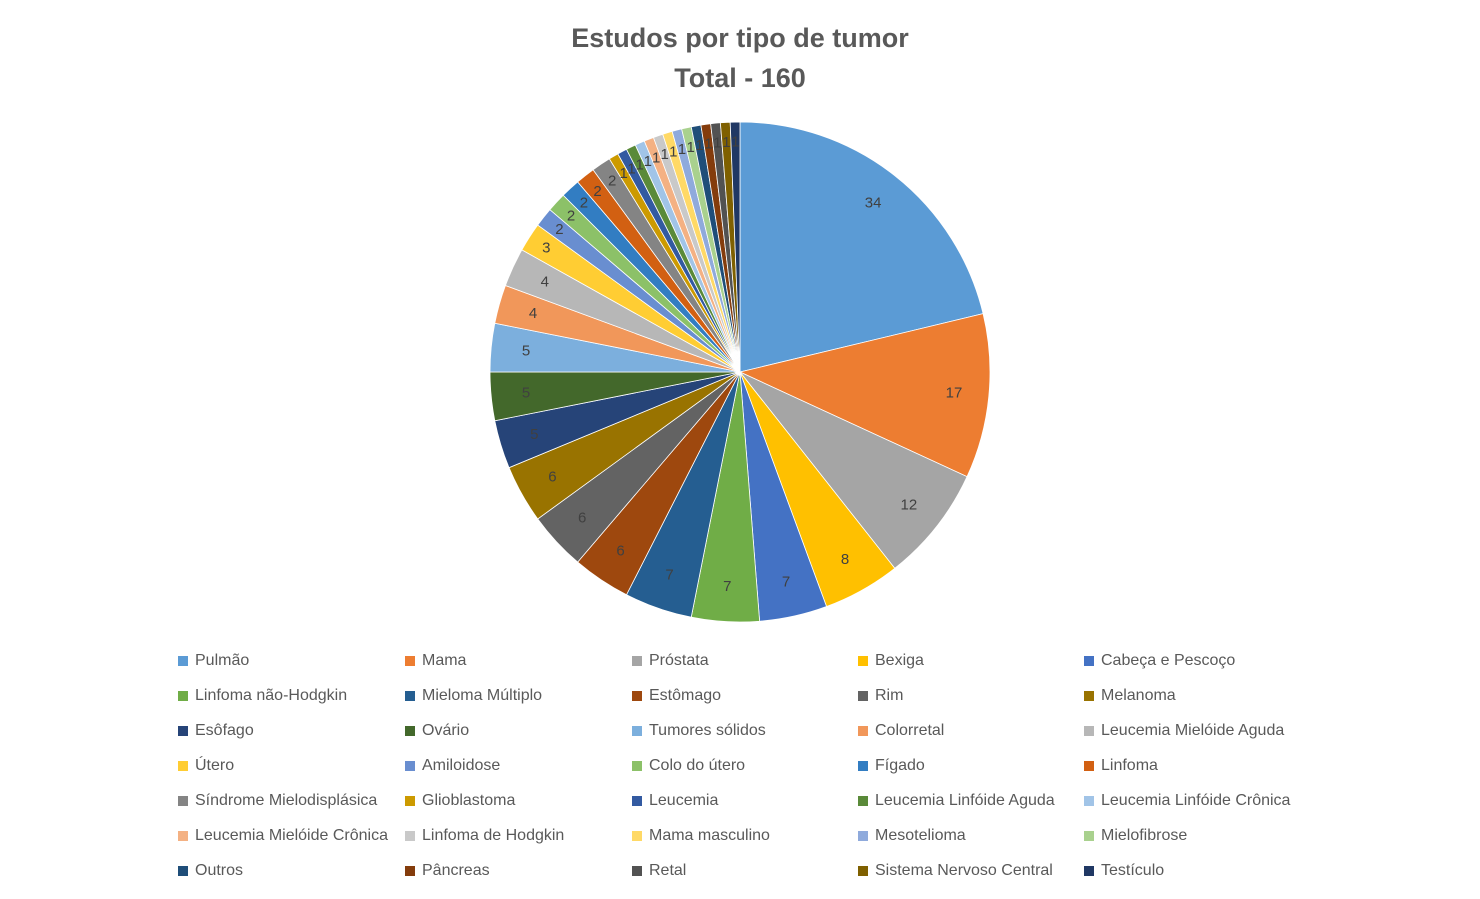 The width and height of the screenshot is (1480, 899). Describe the element at coordinates (206, 766) in the screenshot. I see `legend-item: Útero` at that location.